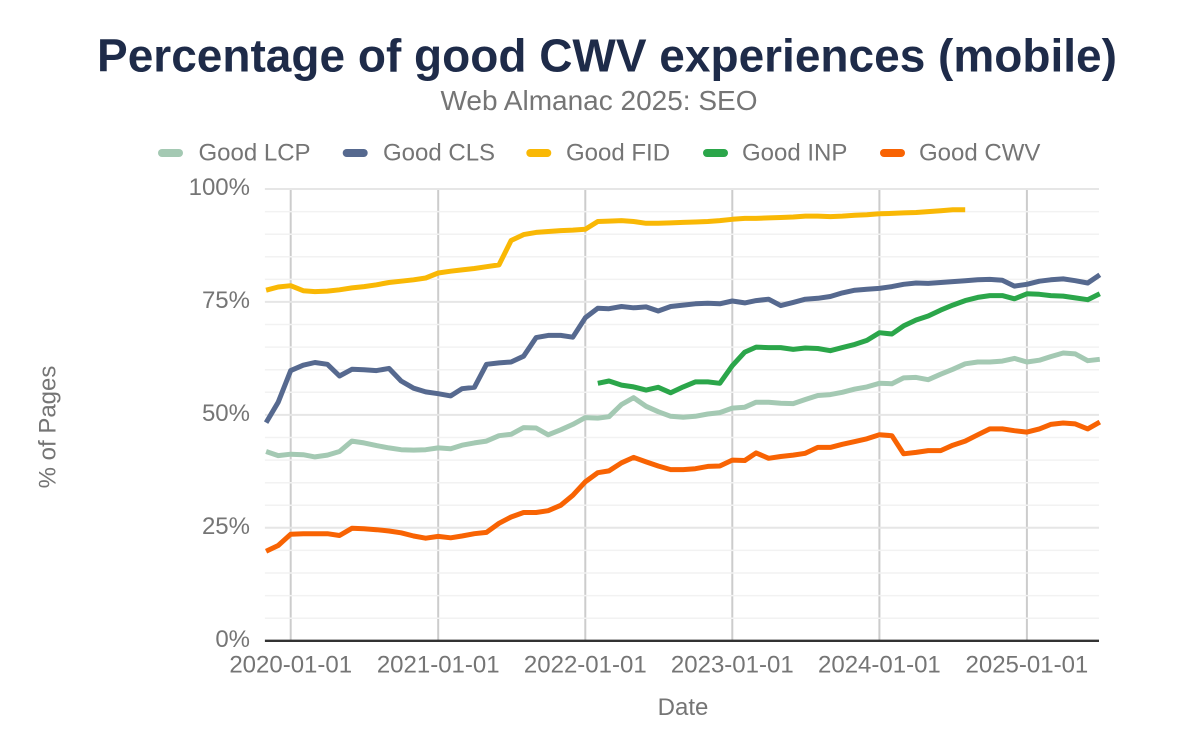  Describe the element at coordinates (1027, 665) in the screenshot. I see `svg-text: 2025-01-01` at that location.